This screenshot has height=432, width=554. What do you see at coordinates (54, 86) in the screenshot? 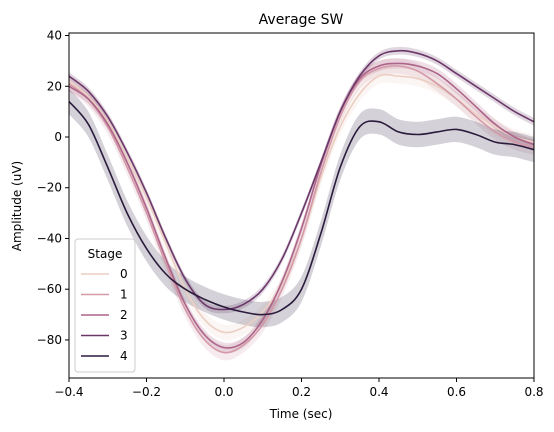
I see `y-tick-label: 20` at bounding box center [54, 86].